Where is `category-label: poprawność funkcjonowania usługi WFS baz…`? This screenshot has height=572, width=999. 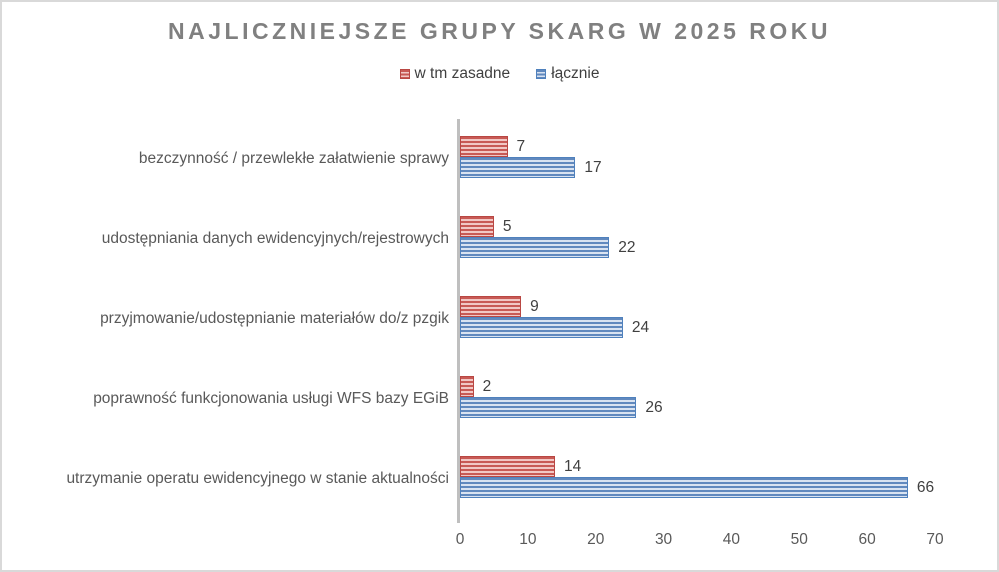 category-label: poprawność funkcjonowania usługi WFS baz… is located at coordinates (271, 399).